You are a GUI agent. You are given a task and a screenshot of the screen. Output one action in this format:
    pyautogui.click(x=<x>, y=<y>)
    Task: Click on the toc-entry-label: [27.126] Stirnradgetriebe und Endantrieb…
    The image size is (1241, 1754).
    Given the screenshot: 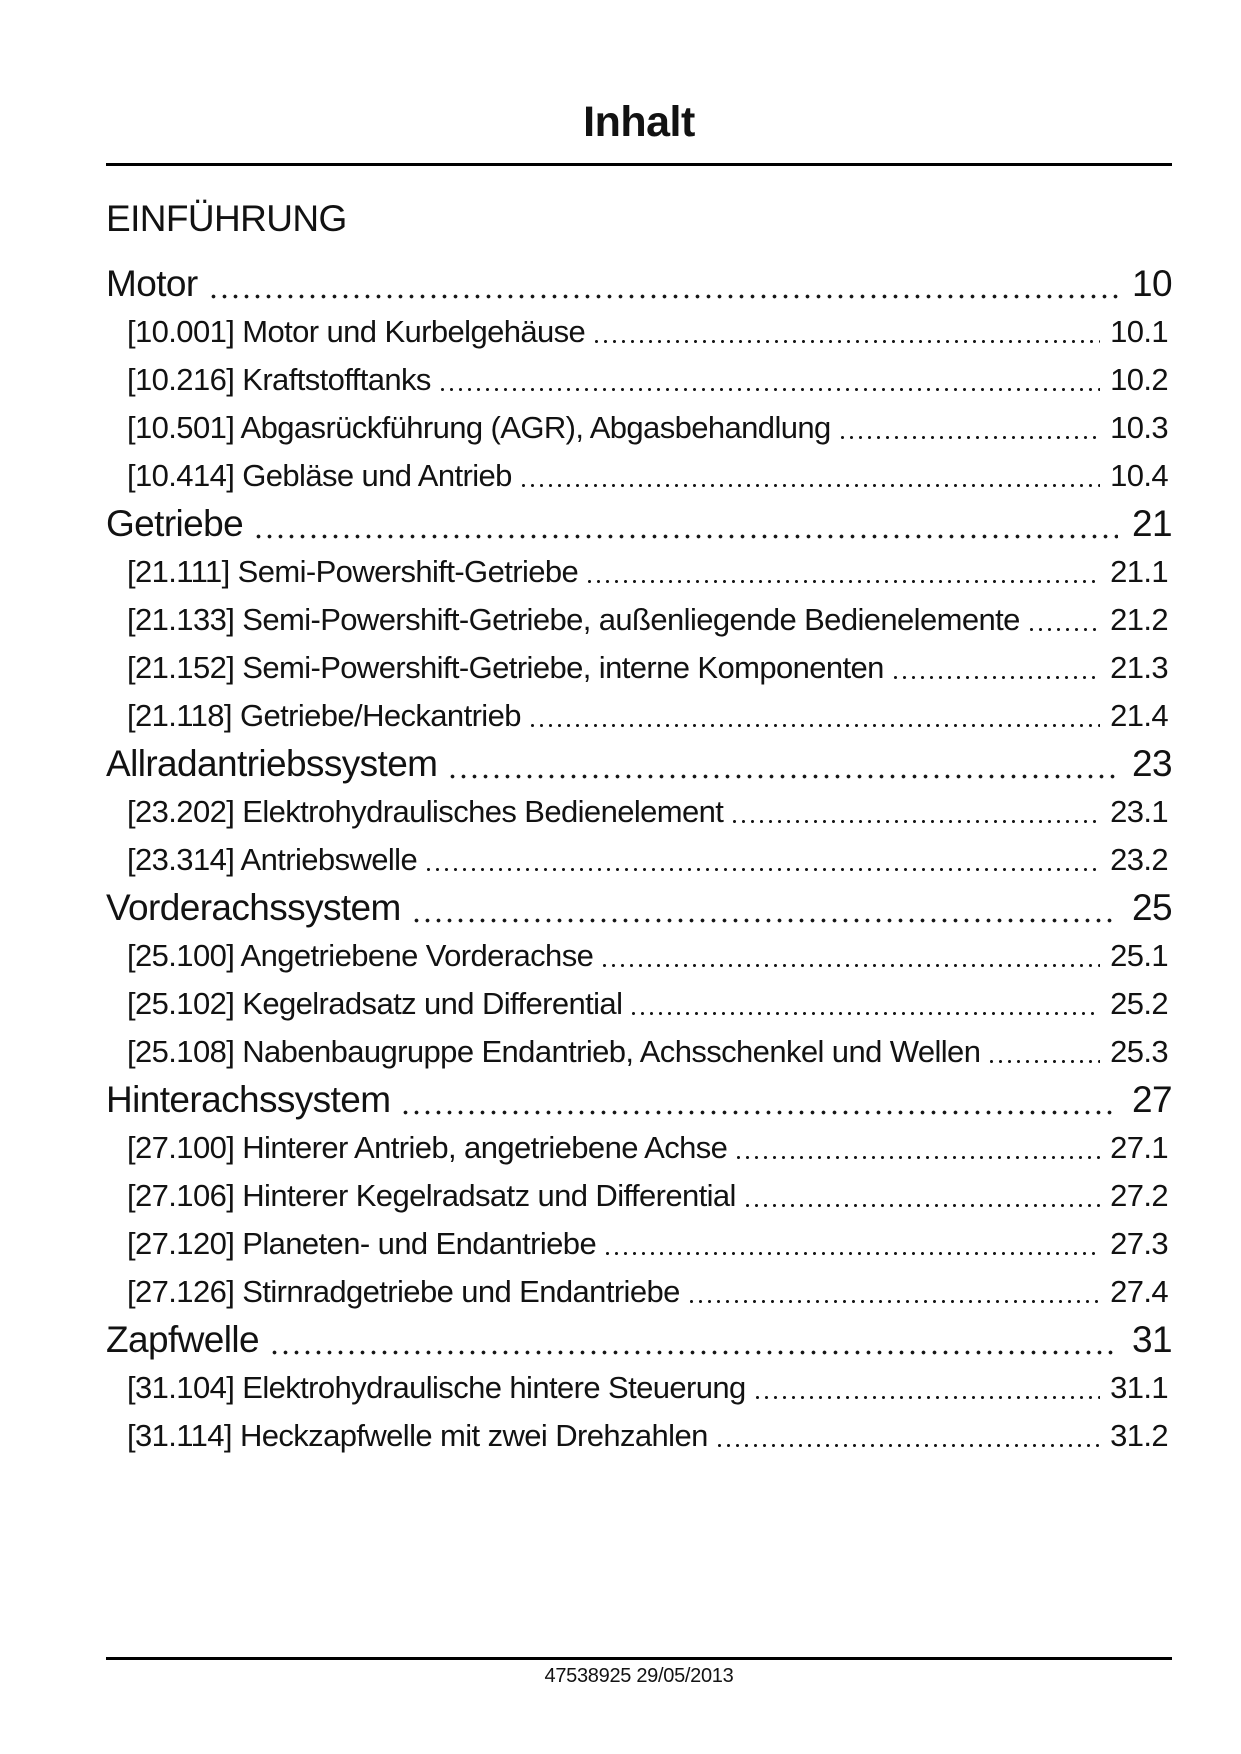 What is the action you would take?
    pyautogui.click(x=403, y=1291)
    